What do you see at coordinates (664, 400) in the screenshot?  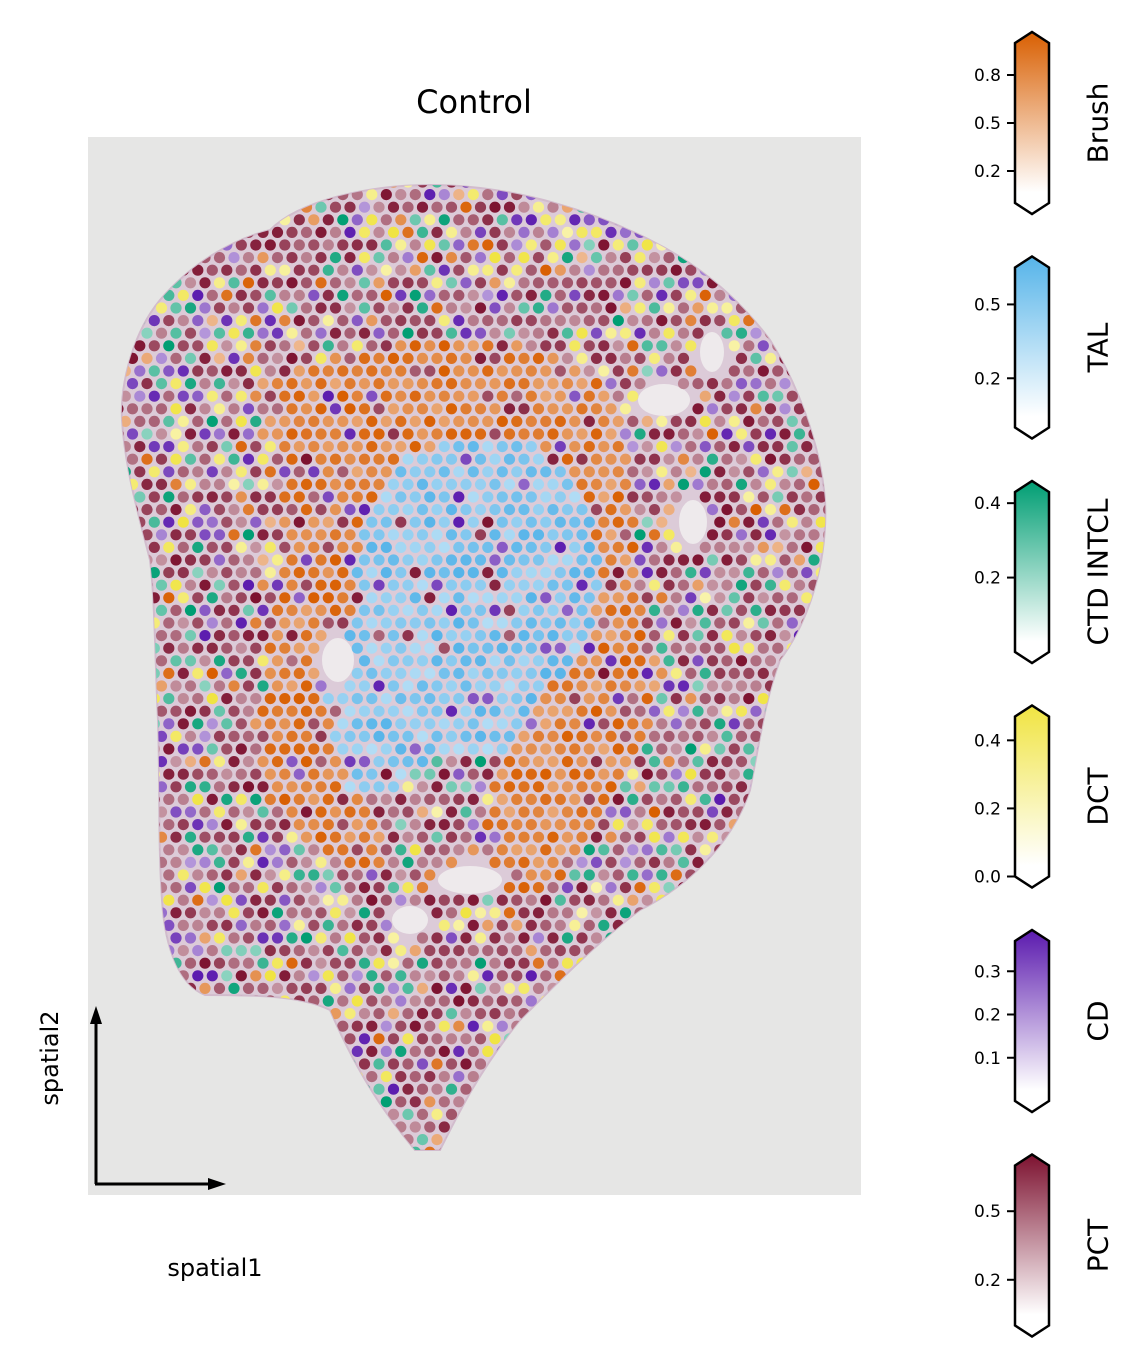 I see `tissue-hole` at bounding box center [664, 400].